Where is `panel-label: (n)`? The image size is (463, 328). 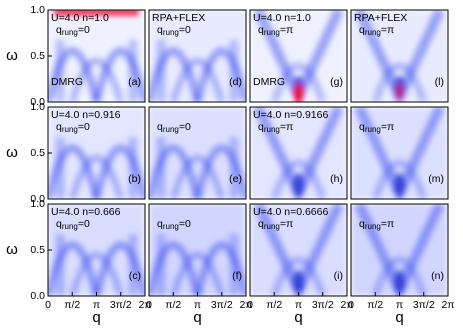 panel-label: (n) is located at coordinates (437, 276).